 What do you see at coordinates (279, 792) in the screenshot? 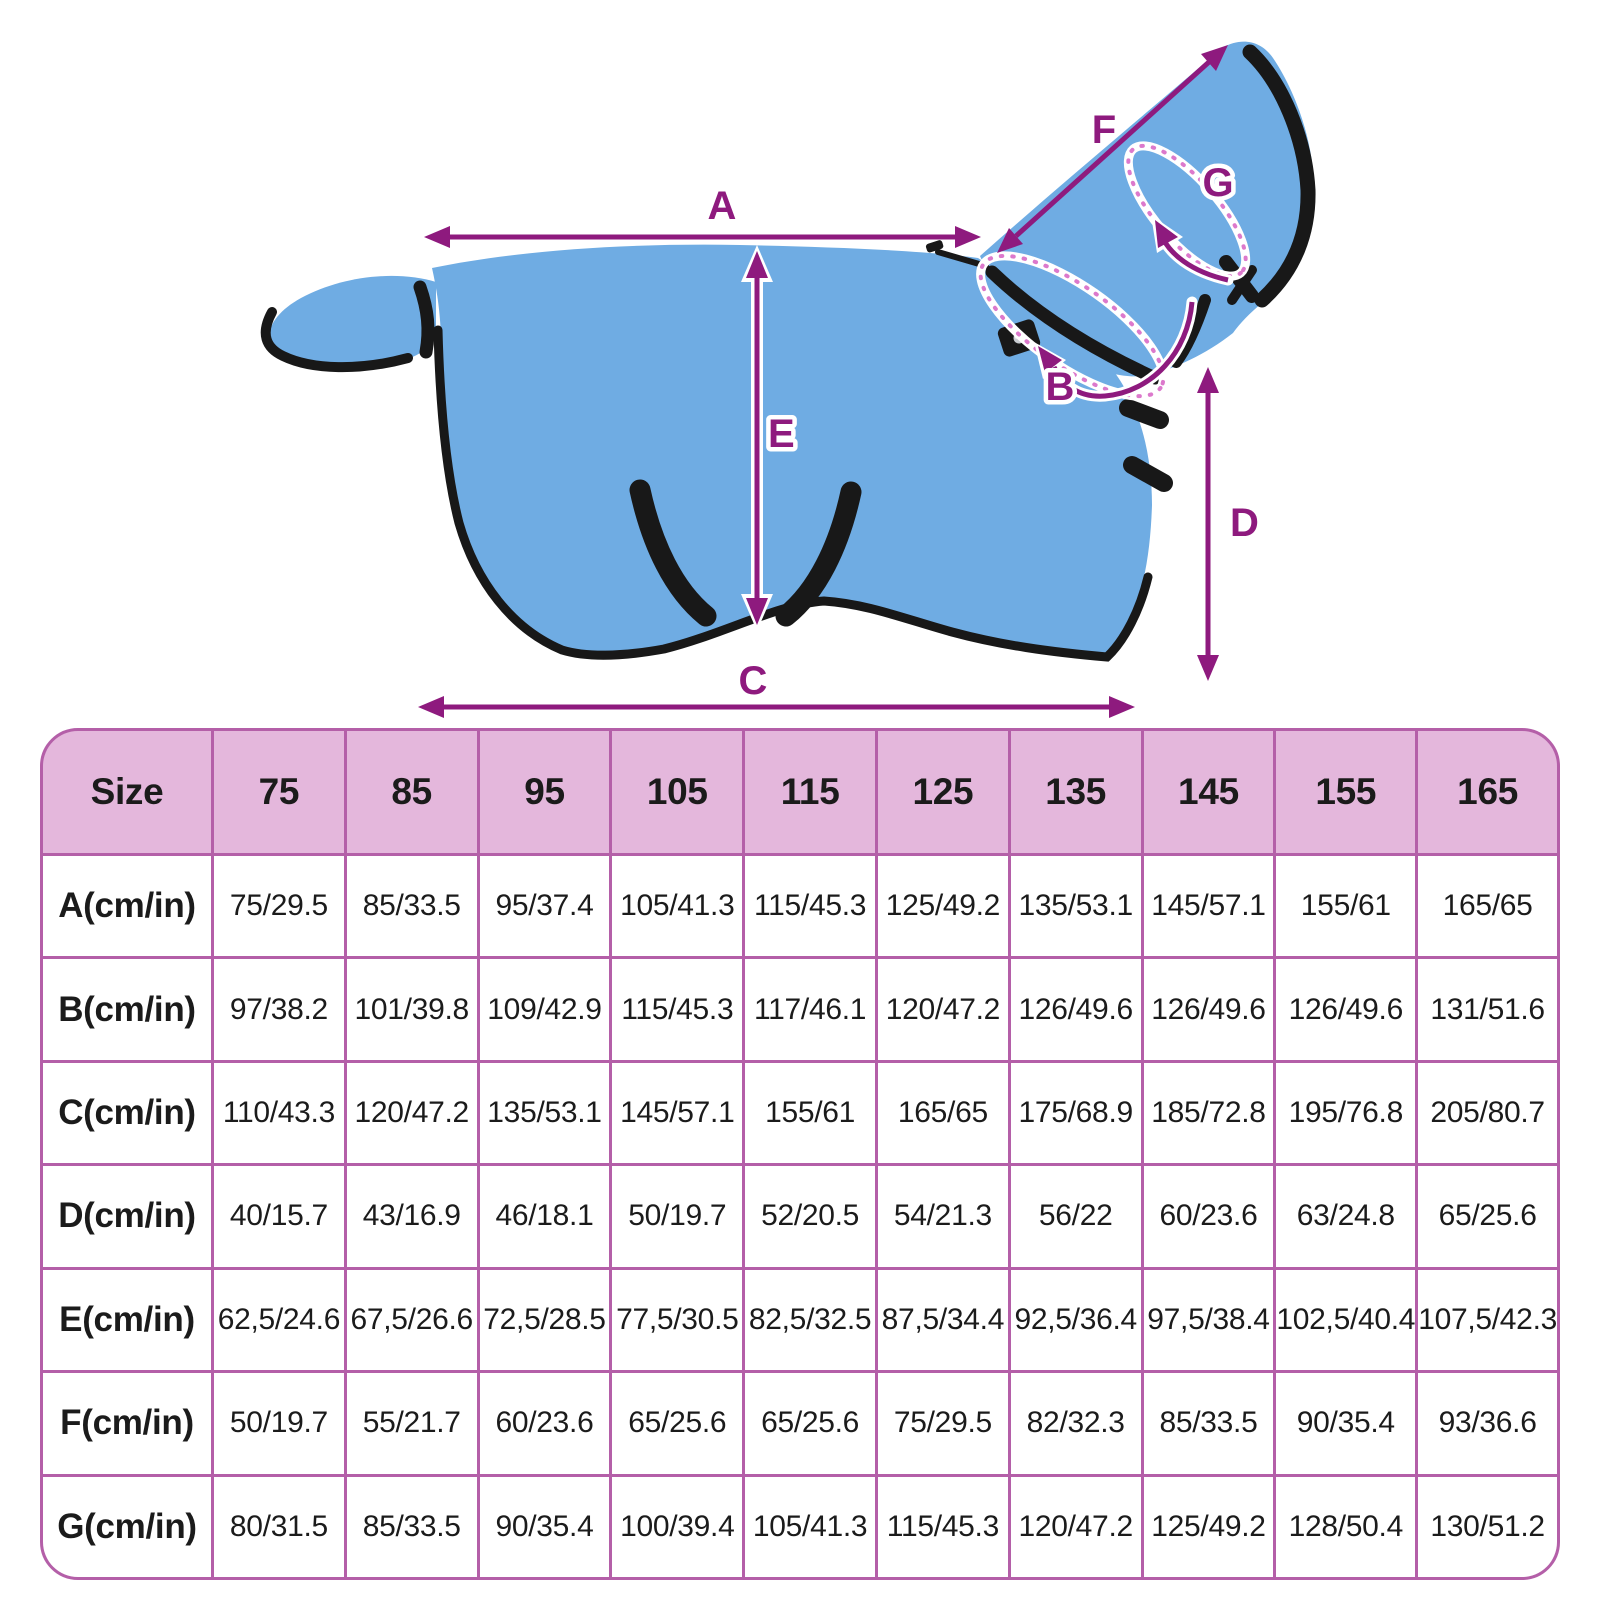
I see `header-cell: 75` at bounding box center [279, 792].